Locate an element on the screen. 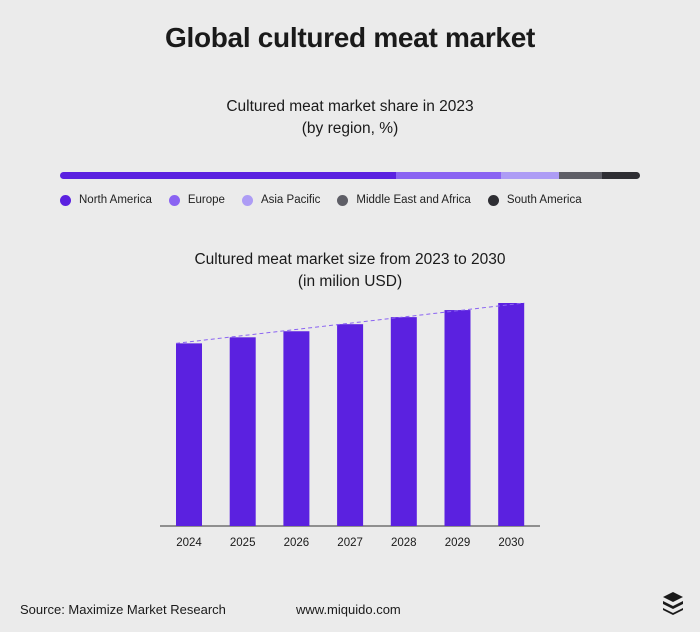 This screenshot has width=700, height=632. source-text: Source: Maximize Market Research is located at coordinates (123, 609).